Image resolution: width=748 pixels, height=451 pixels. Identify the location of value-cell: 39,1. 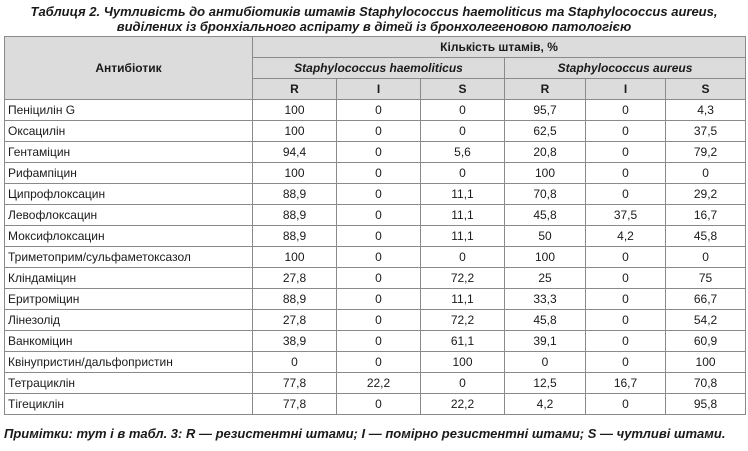
(545, 341).